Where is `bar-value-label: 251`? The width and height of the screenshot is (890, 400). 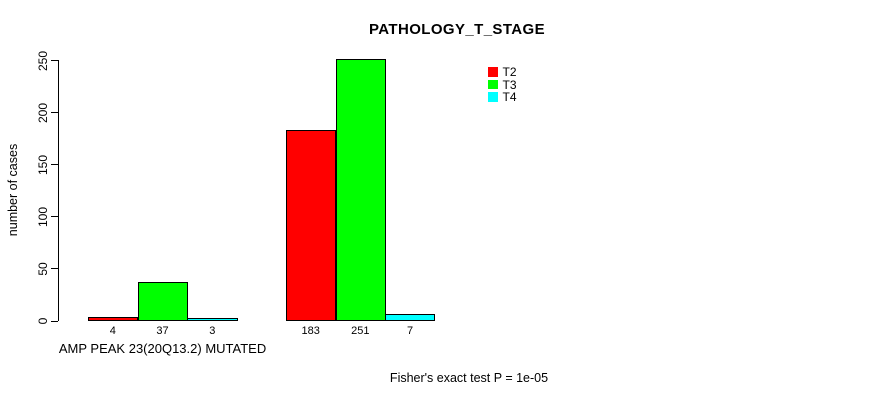
bar-value-label: 251 is located at coordinates (360, 331).